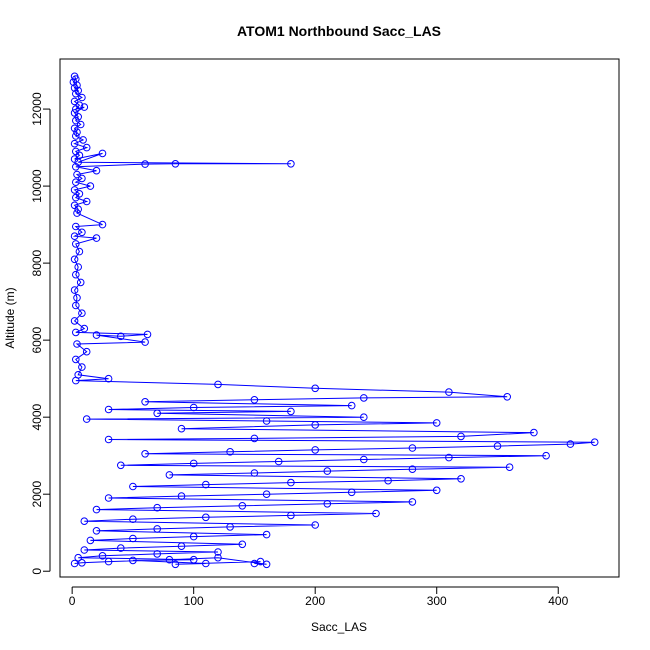 This screenshot has height=650, width=650. Describe the element at coordinates (37, 262) in the screenshot. I see `y-tick-label-4: 8000` at that location.